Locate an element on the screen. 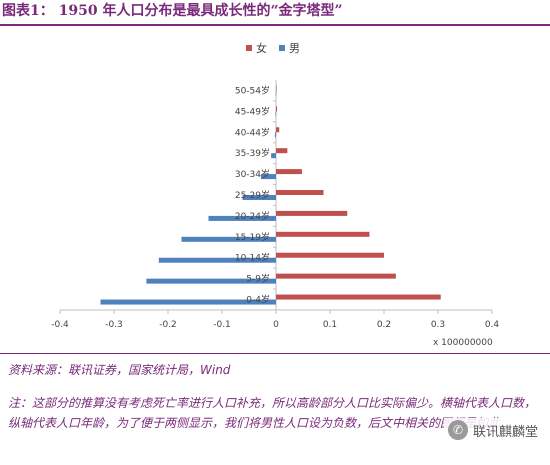 The image size is (550, 465). legend-swatch-female is located at coordinates (249, 48).